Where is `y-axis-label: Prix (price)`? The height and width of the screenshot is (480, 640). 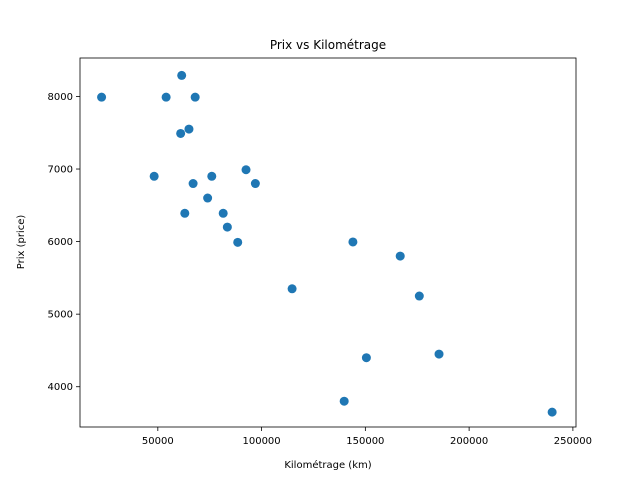 y-axis-label: Prix (price) is located at coordinates (21, 242).